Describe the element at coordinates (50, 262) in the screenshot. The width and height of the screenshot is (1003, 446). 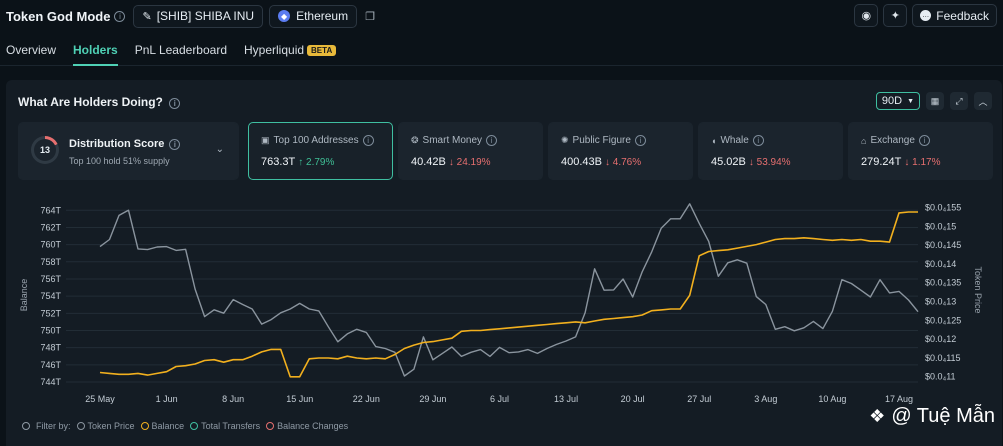
I see `y-tick-label: 758T` at that location.